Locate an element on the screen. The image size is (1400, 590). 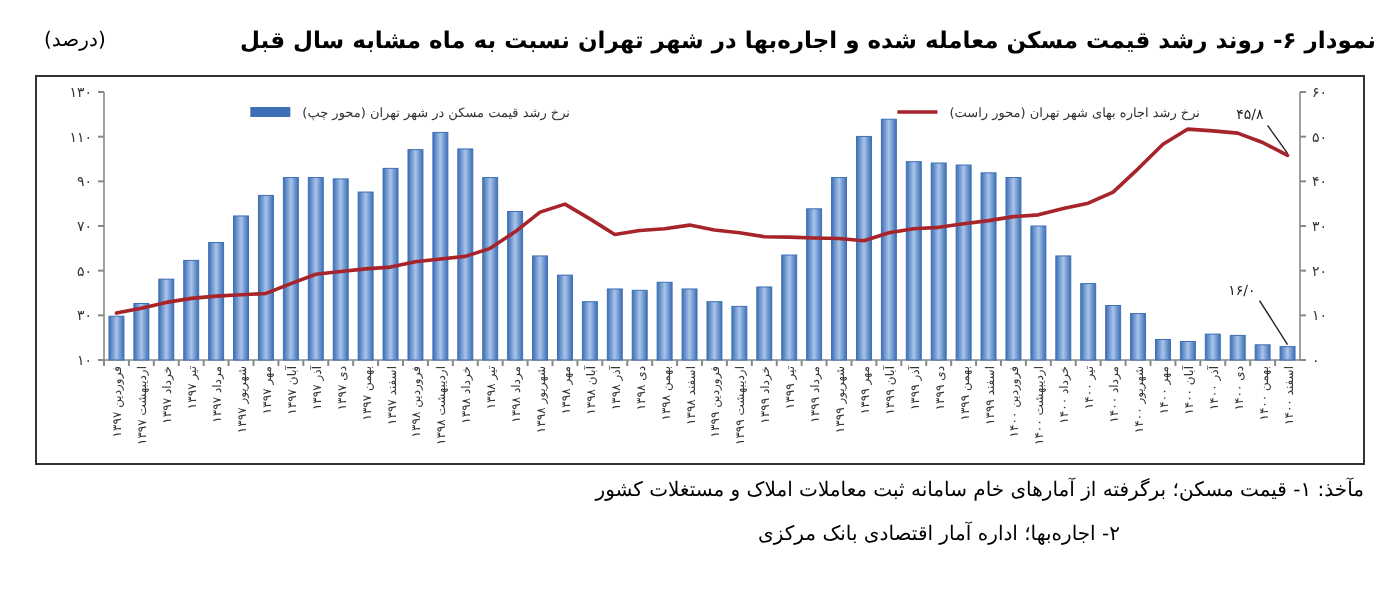
text: ۲- اجاره‌بها؛ اداره آمار اقتصادی بانک مرکزی is located at coordinates (939, 533).